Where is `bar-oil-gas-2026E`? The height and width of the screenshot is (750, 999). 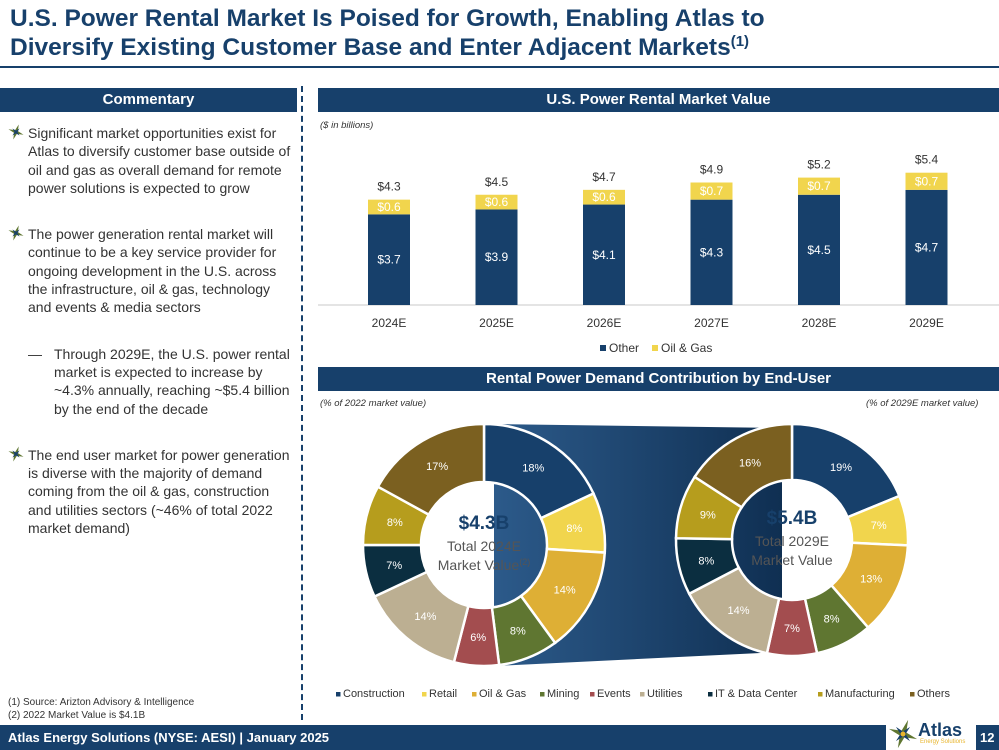 bar-oil-gas-2026E is located at coordinates (604, 197).